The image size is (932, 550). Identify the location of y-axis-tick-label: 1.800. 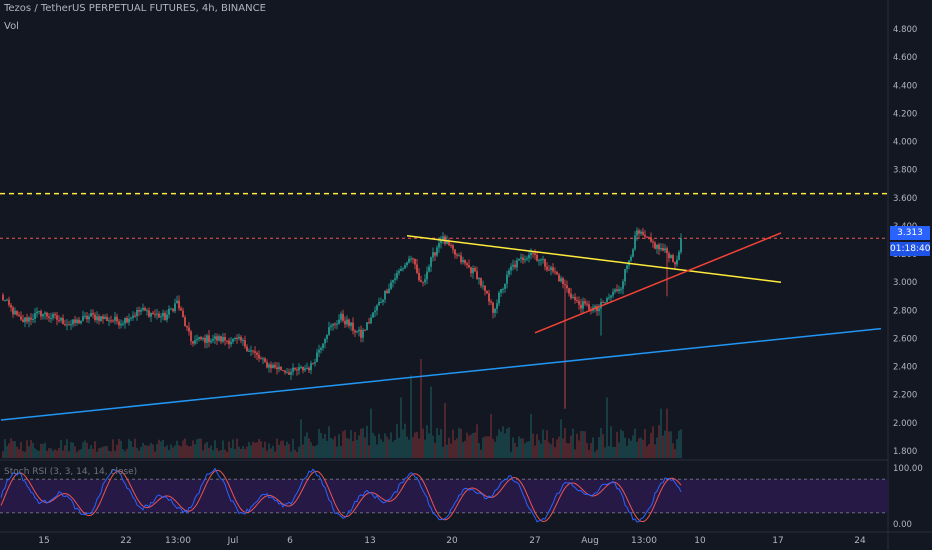
(905, 452).